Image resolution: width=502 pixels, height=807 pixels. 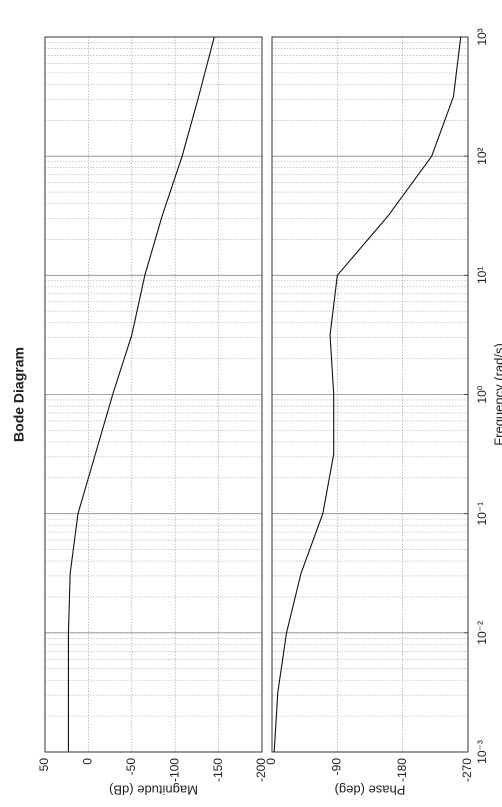 I want to click on x-tick-label: 10⁻³, so click(x=482, y=752).